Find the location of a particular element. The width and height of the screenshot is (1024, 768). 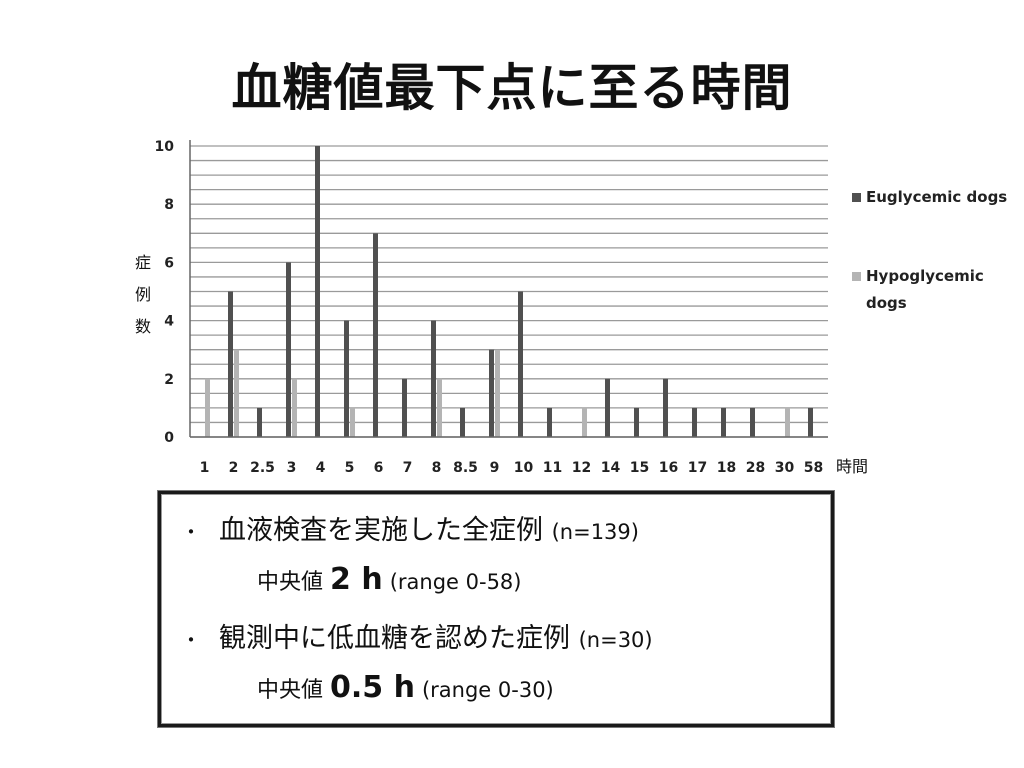

x-tick-label: 9 is located at coordinates (495, 468).